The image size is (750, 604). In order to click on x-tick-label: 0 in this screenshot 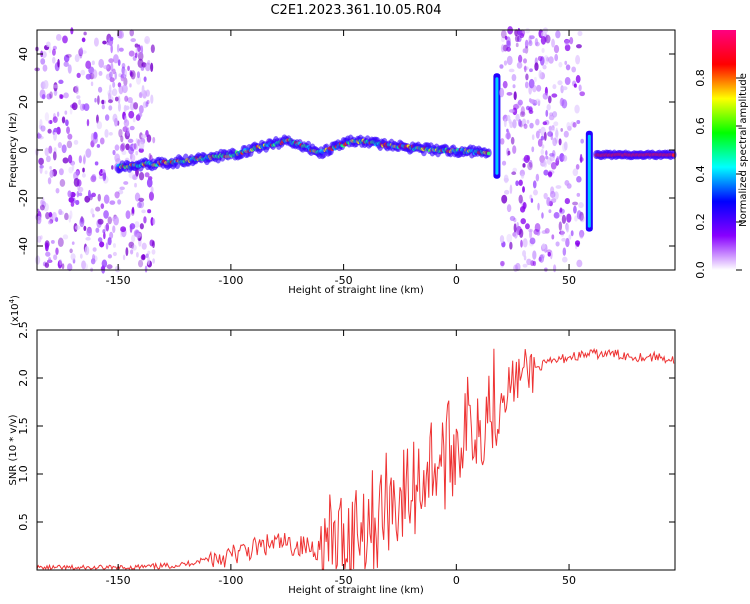, I will do `click(456, 580)`.